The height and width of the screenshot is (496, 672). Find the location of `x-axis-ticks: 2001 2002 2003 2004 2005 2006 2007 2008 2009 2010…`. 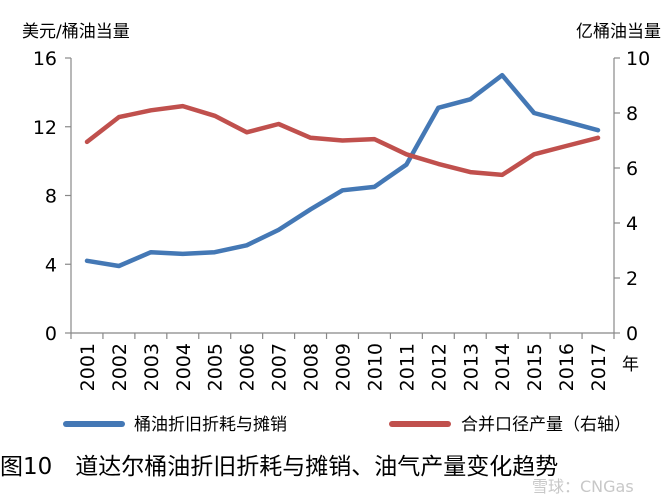

x-axis-ticks: 2001 2002 2003 2004 2005 2006 2007 2008 2009 2010… is located at coordinates (342, 362).